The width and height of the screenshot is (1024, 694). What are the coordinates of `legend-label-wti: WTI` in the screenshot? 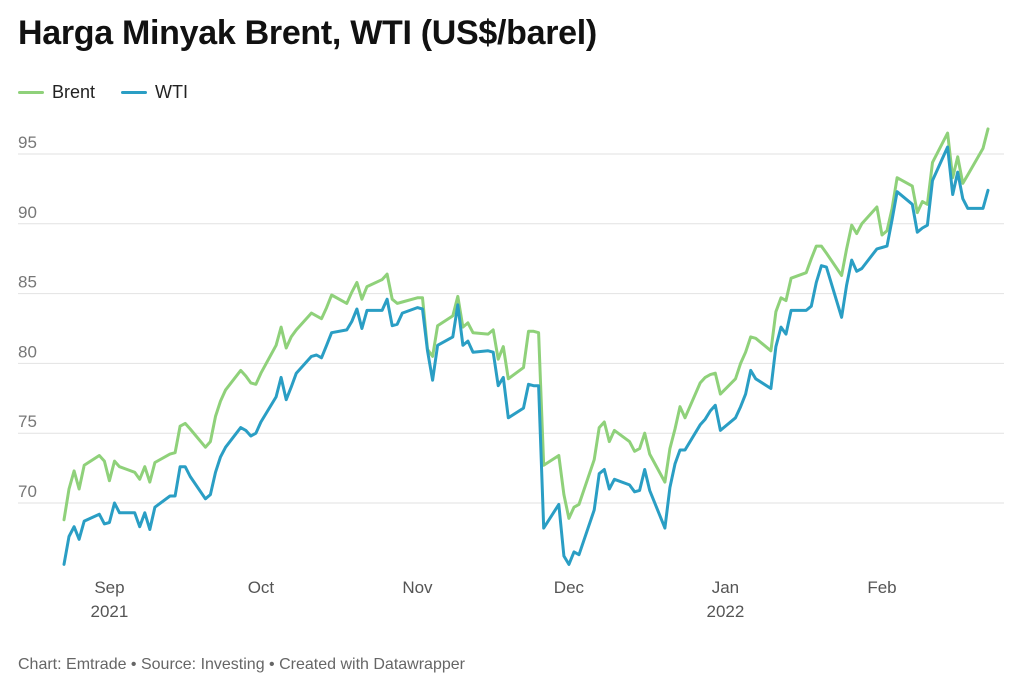 It's located at (172, 92).